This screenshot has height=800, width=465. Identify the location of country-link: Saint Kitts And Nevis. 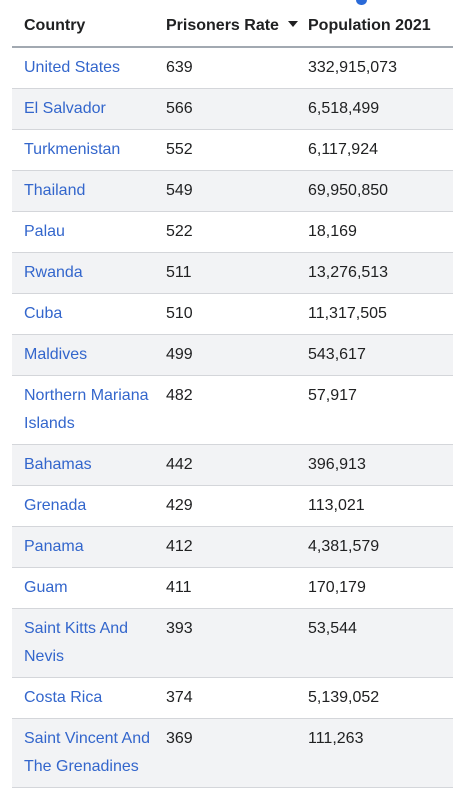
(83, 643).